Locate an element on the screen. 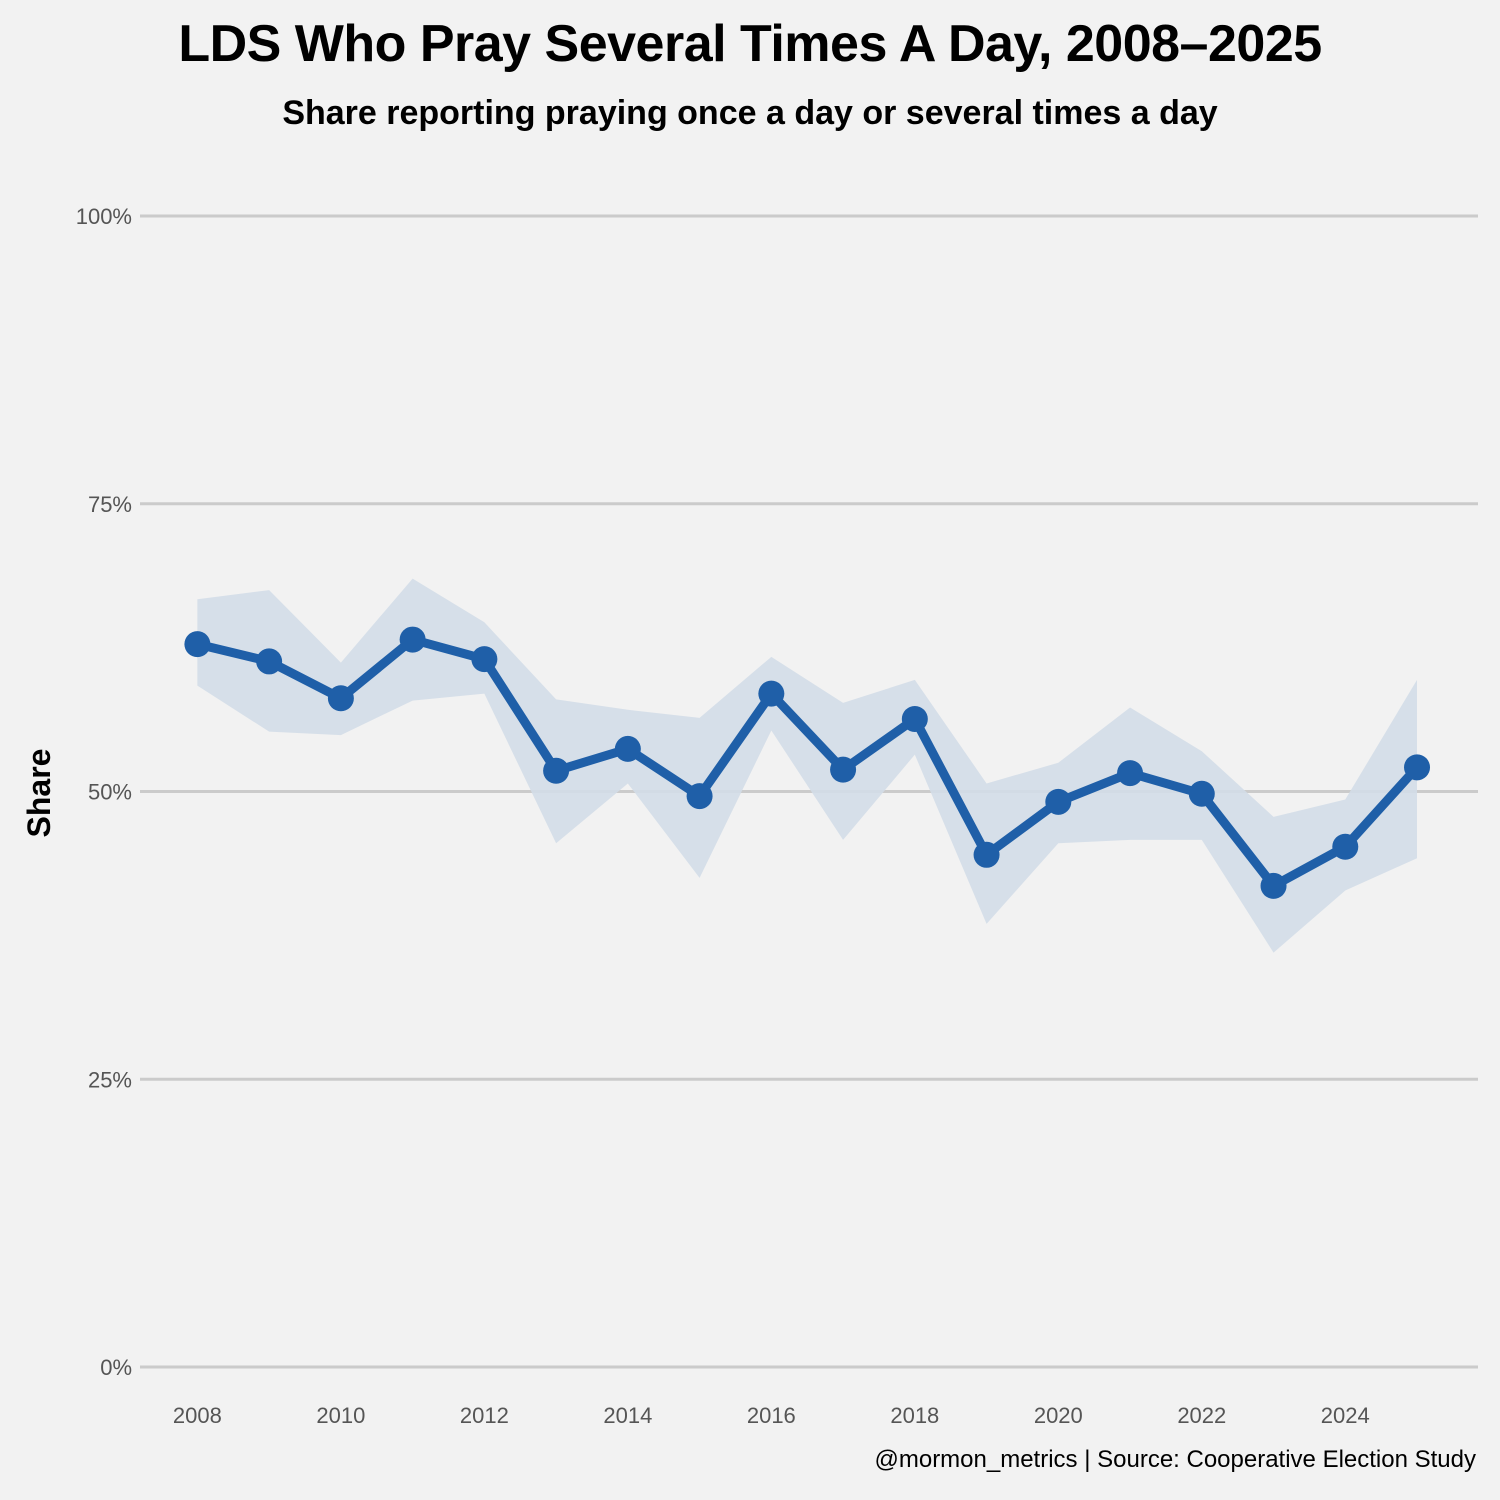 The image size is (1500, 1500). y-tick-label: 25% is located at coordinates (110, 1079).